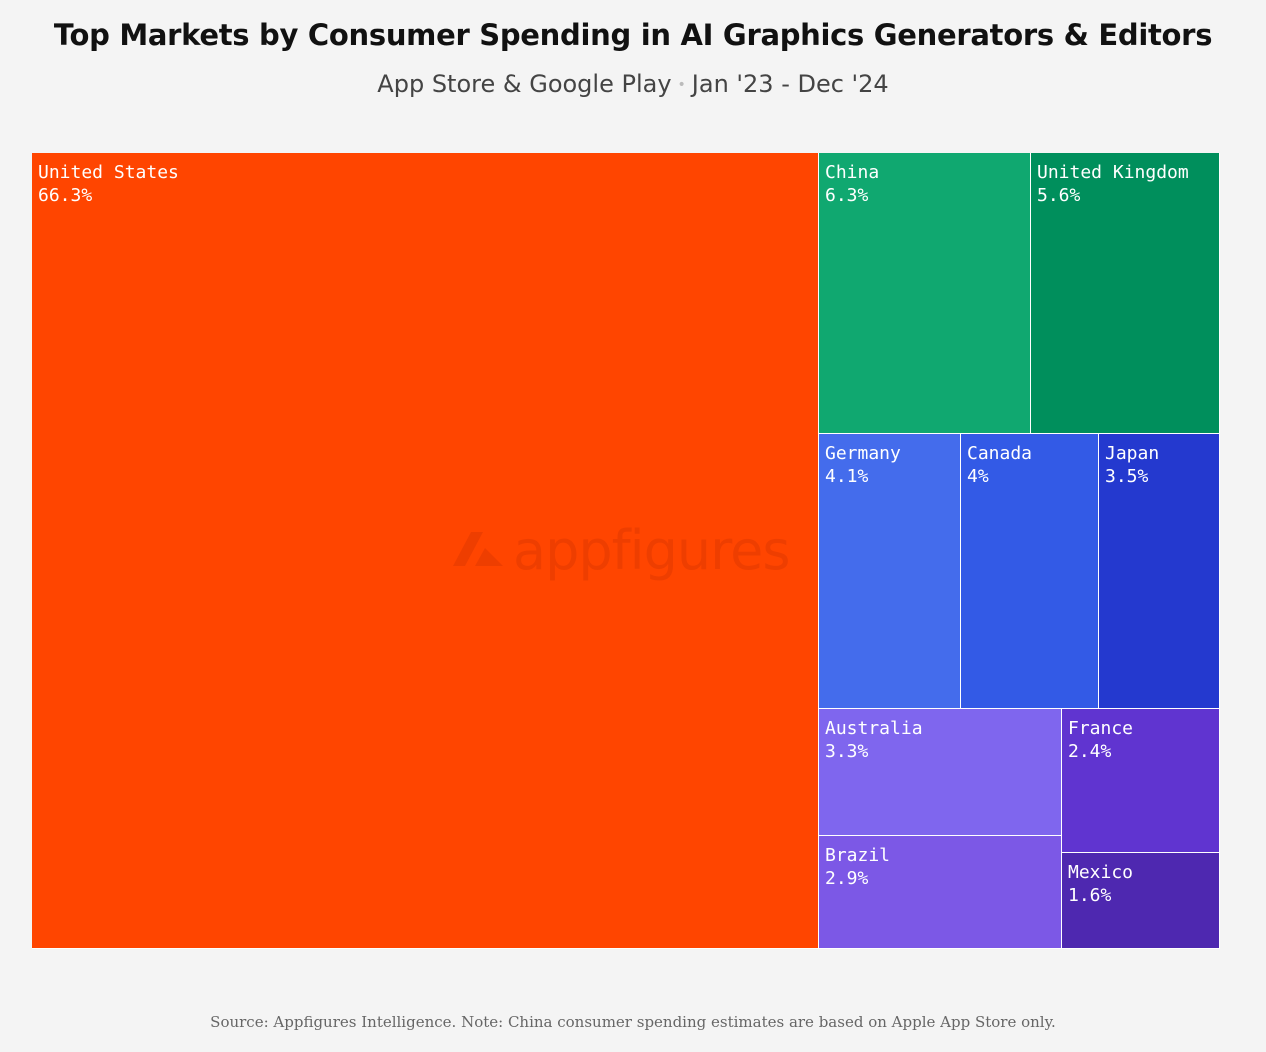 The width and height of the screenshot is (1266, 1052). Describe the element at coordinates (1132, 453) in the screenshot. I see `cell-country-name: Japan` at that location.